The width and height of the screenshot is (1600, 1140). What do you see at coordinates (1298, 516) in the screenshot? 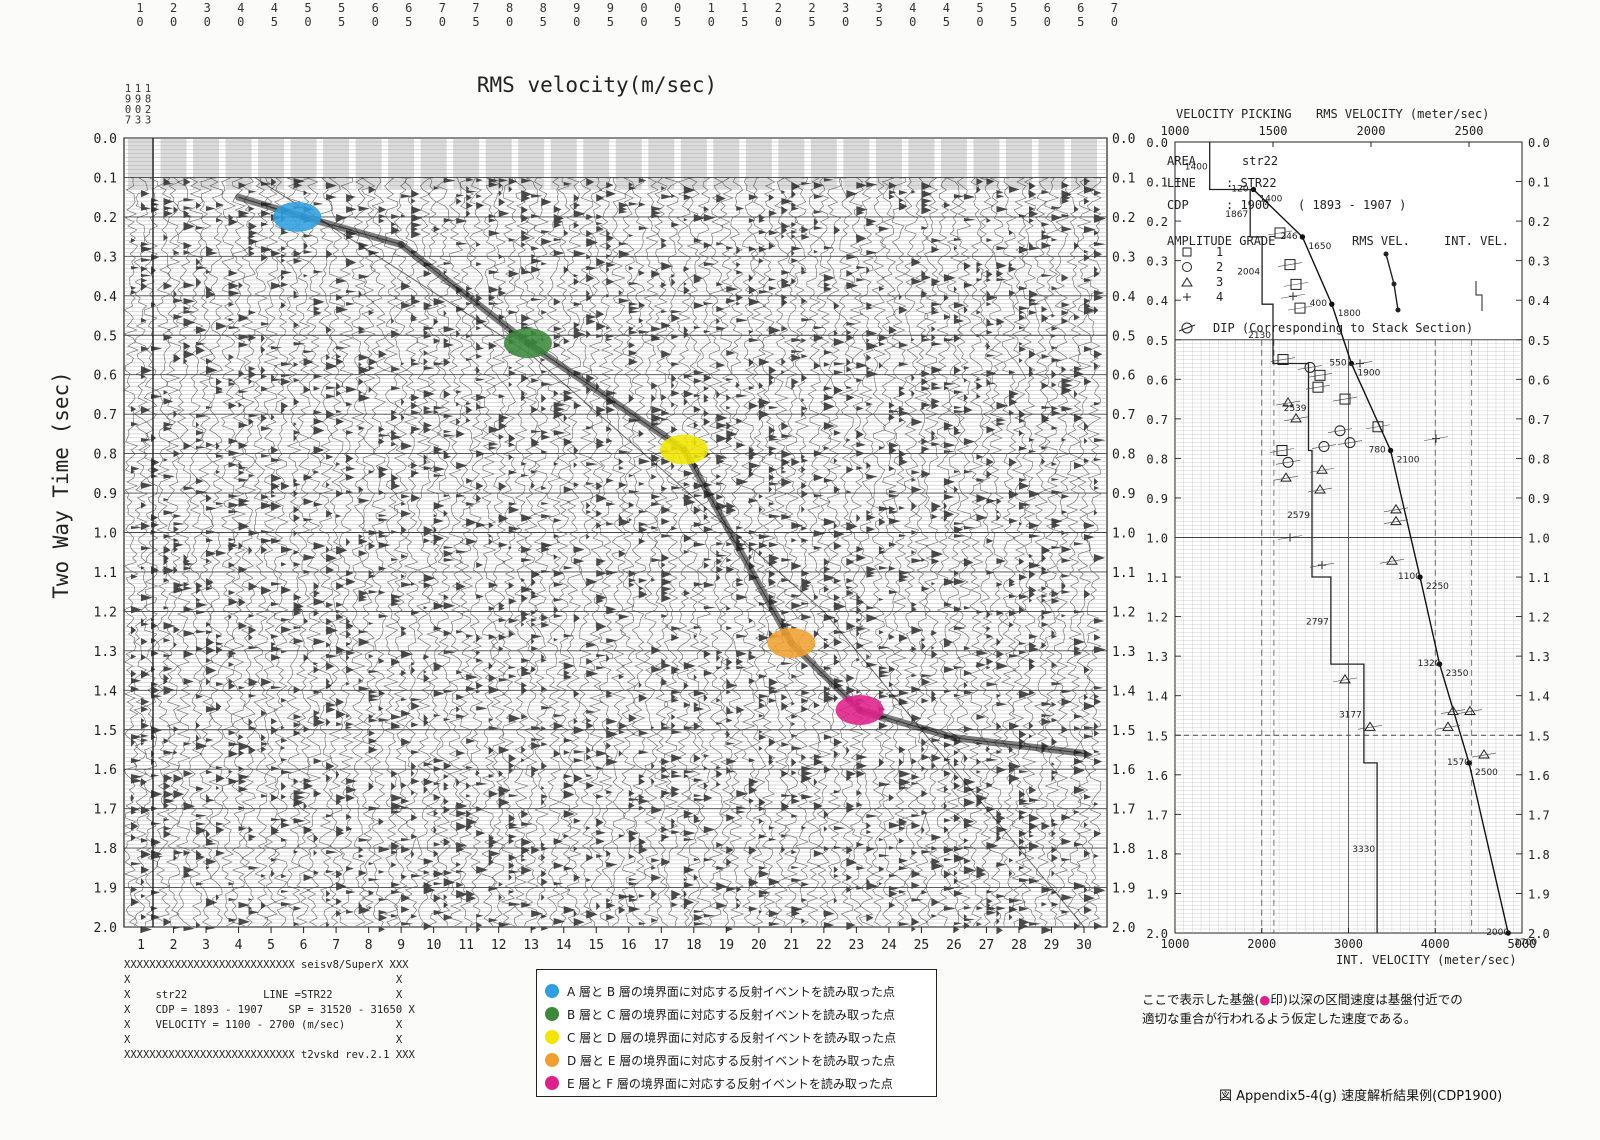
I see `interval-velocity-label: 2579` at bounding box center [1298, 516].